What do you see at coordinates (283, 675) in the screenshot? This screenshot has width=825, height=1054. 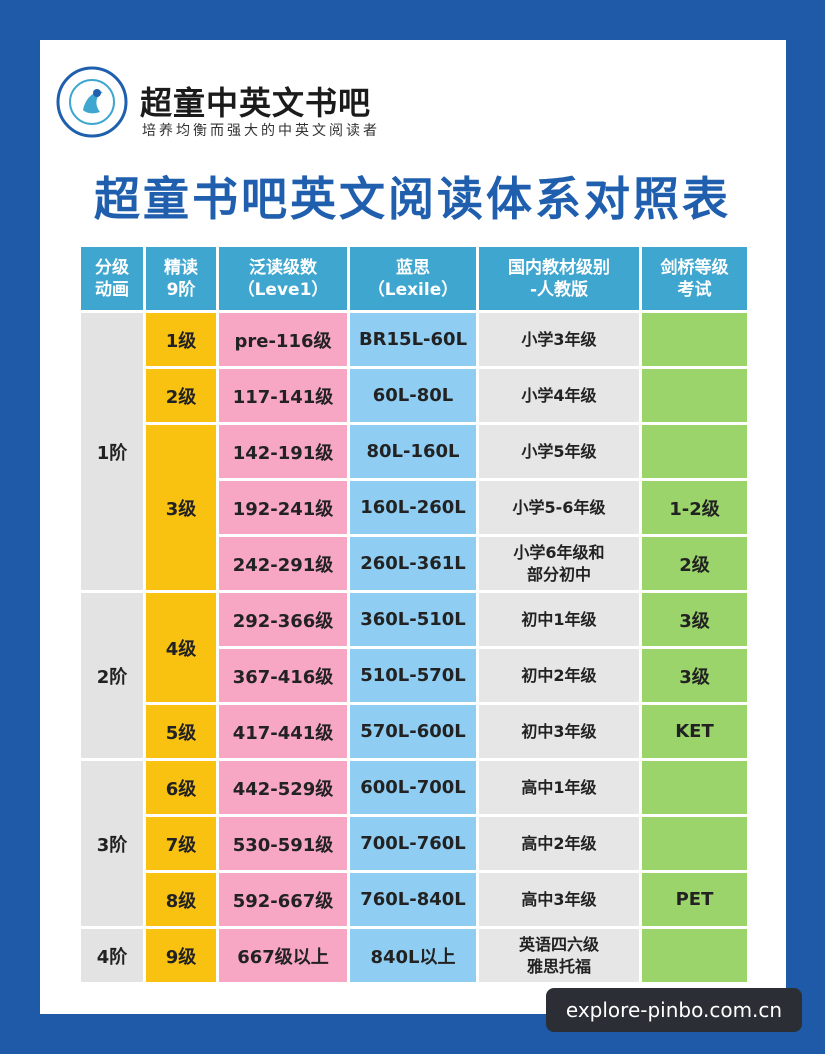 I see `extensive-cell: 367-416级` at bounding box center [283, 675].